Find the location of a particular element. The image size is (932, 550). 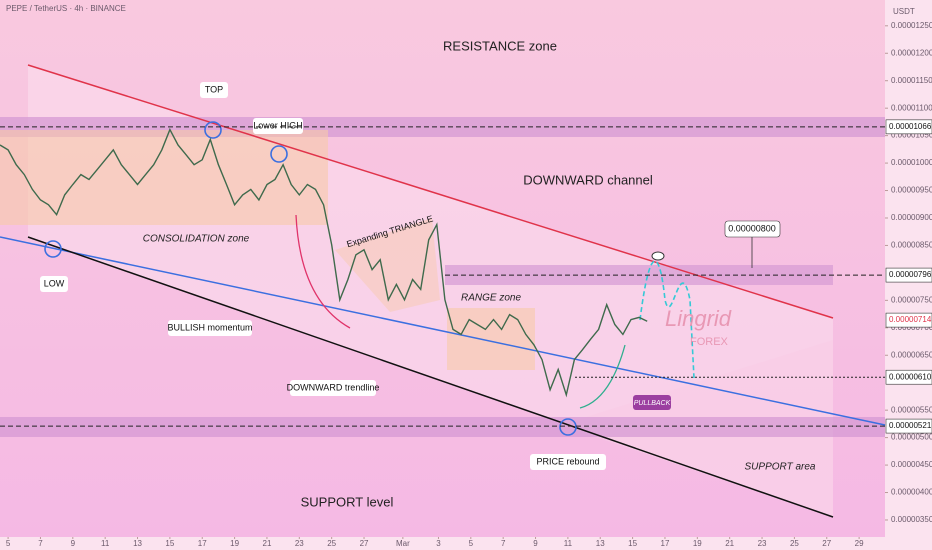

annotation: DOWNWARD trendline is located at coordinates (333, 387).